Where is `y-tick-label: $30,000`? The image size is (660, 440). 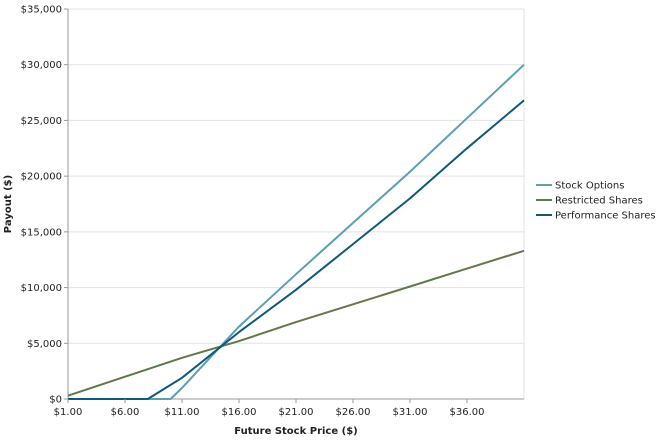 y-tick-label: $30,000 is located at coordinates (41, 65).